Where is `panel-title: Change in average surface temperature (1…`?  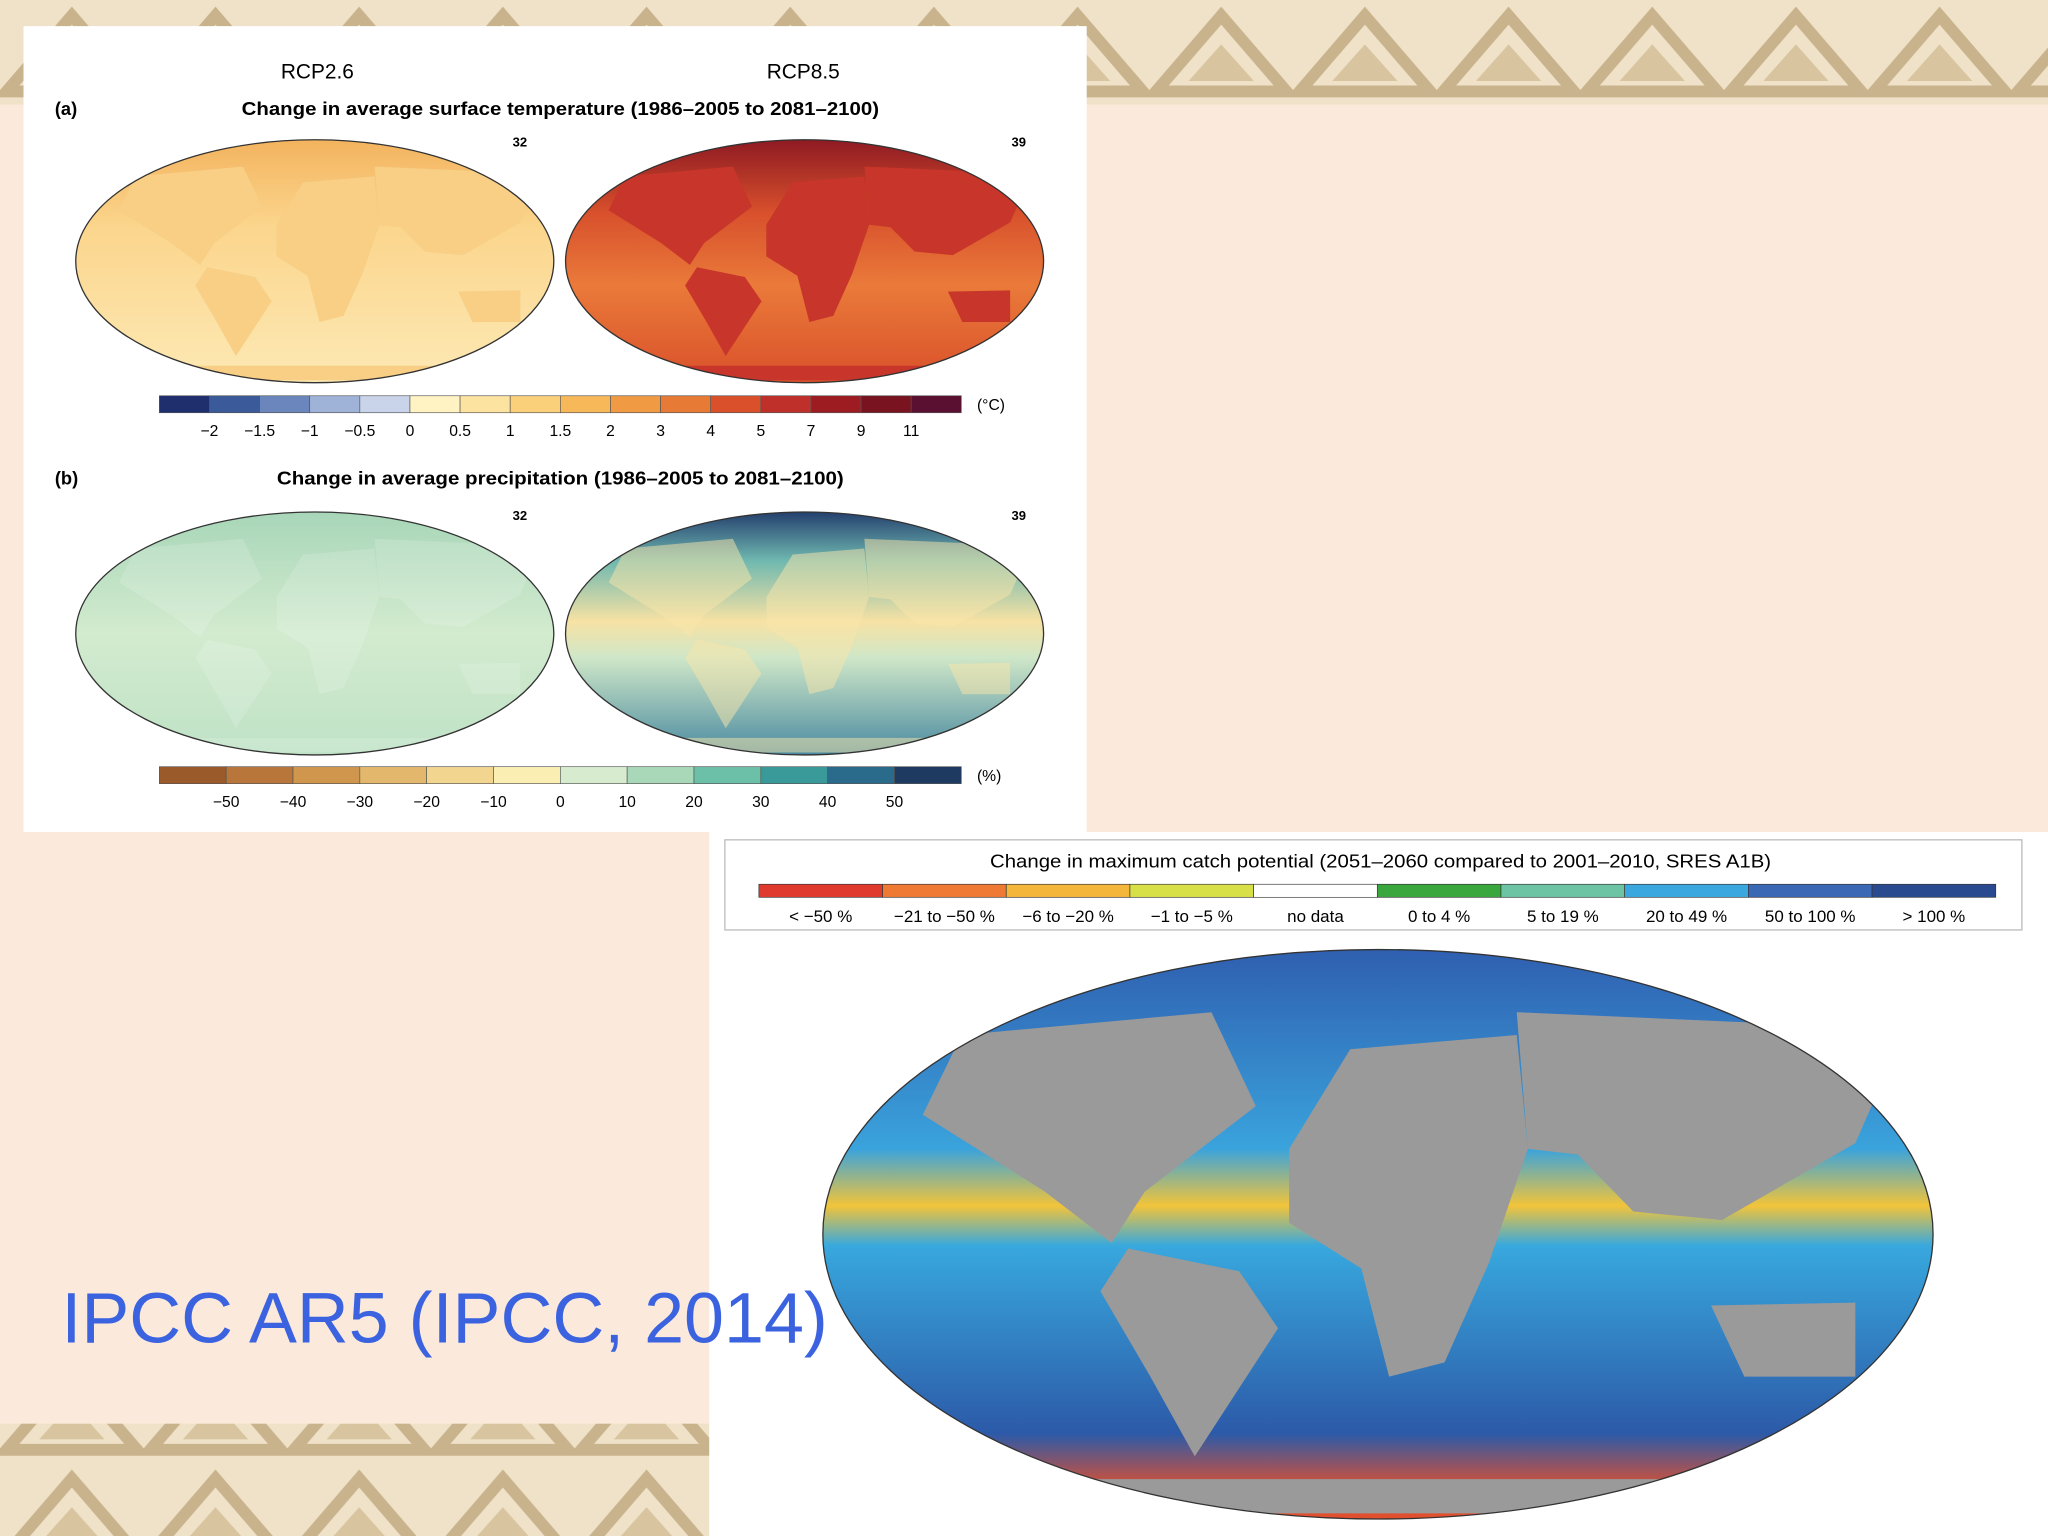
panel-title: Change in average surface temperature (1… is located at coordinates (560, 108).